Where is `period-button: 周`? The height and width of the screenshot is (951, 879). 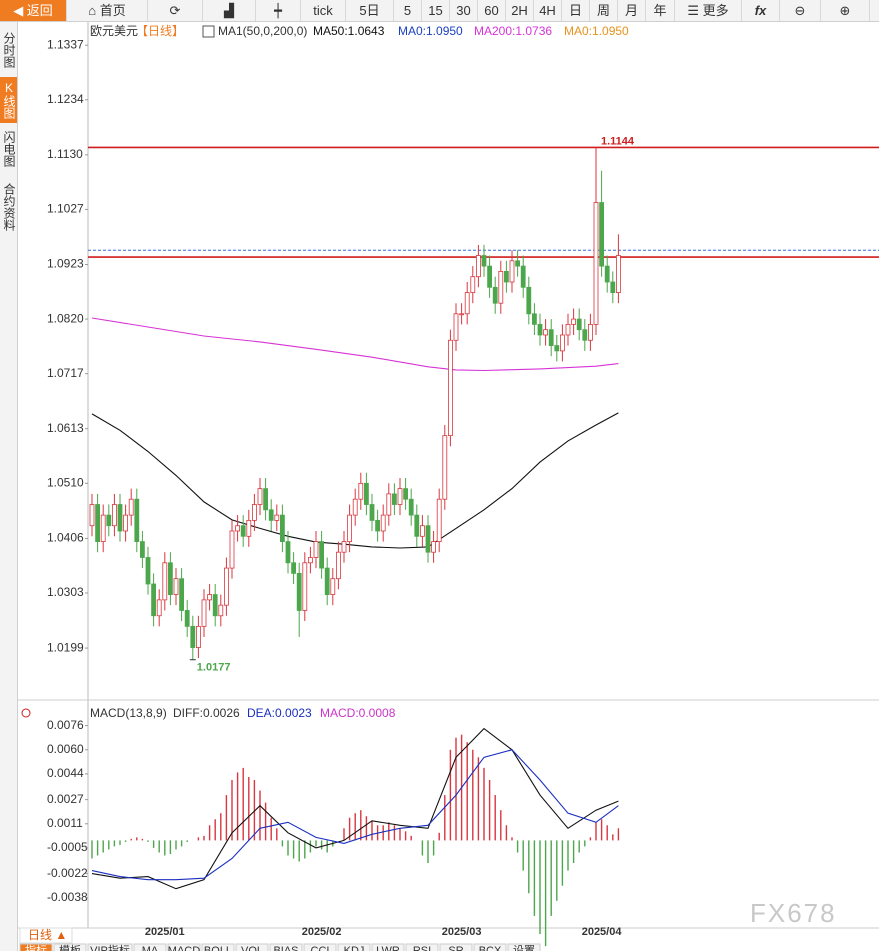
period-button: 周 is located at coordinates (604, 10).